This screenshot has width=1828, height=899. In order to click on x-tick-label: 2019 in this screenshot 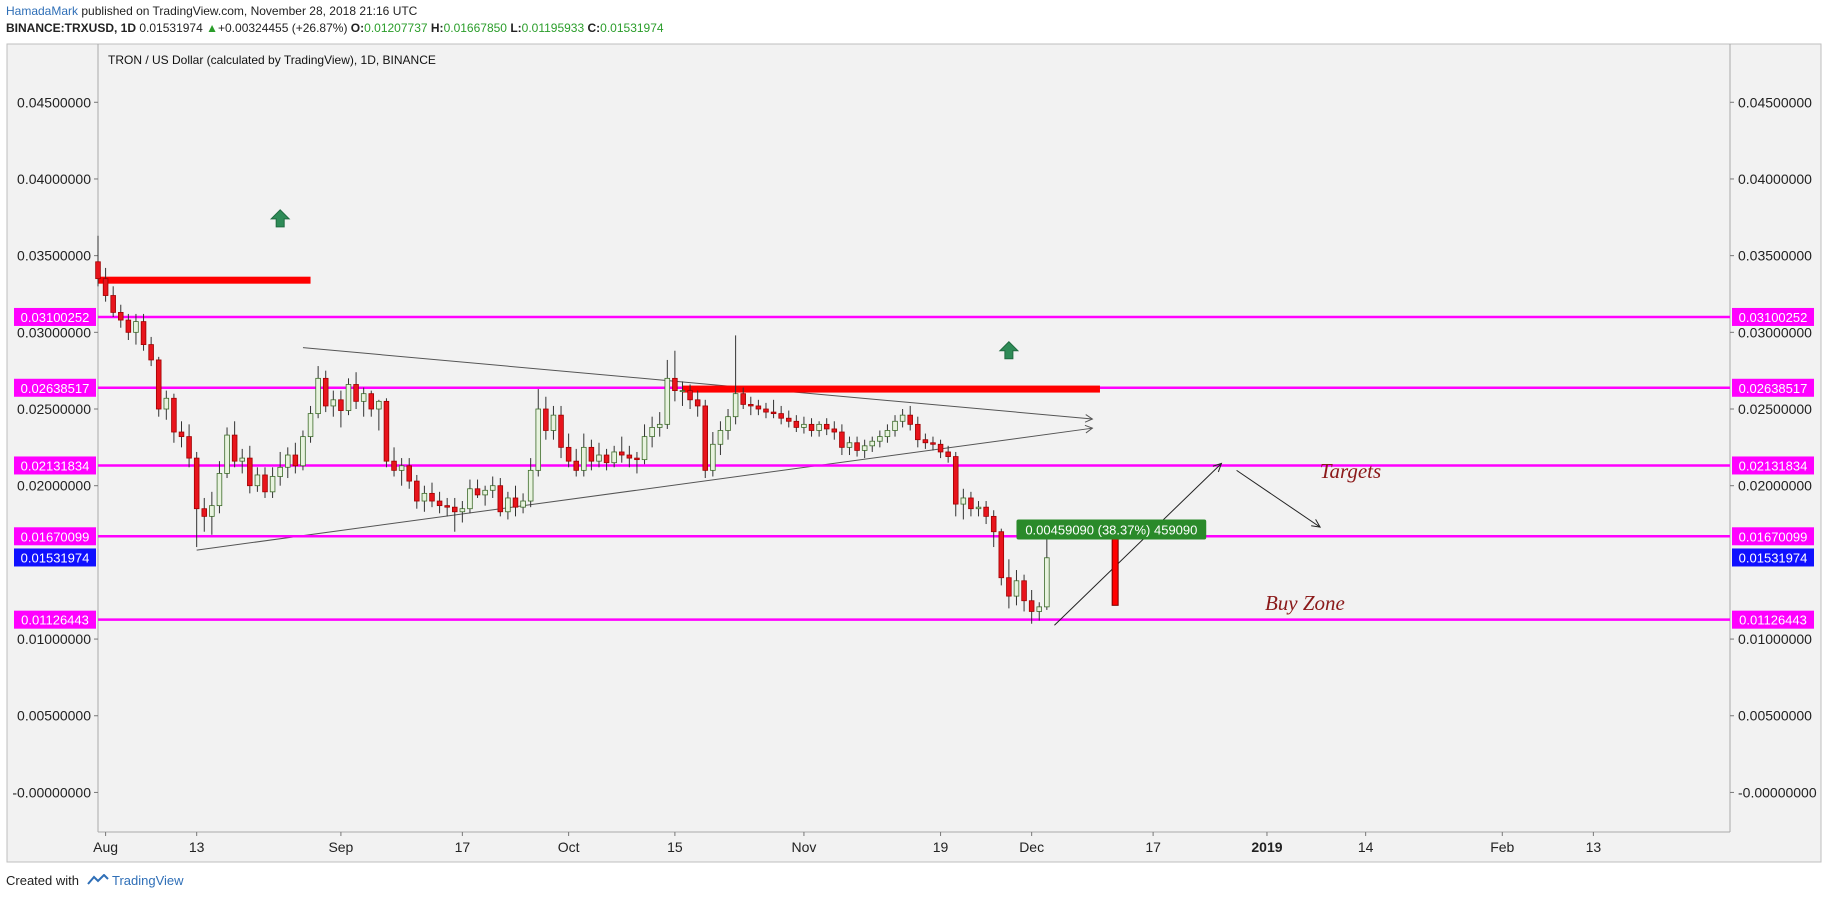, I will do `click(1266, 847)`.